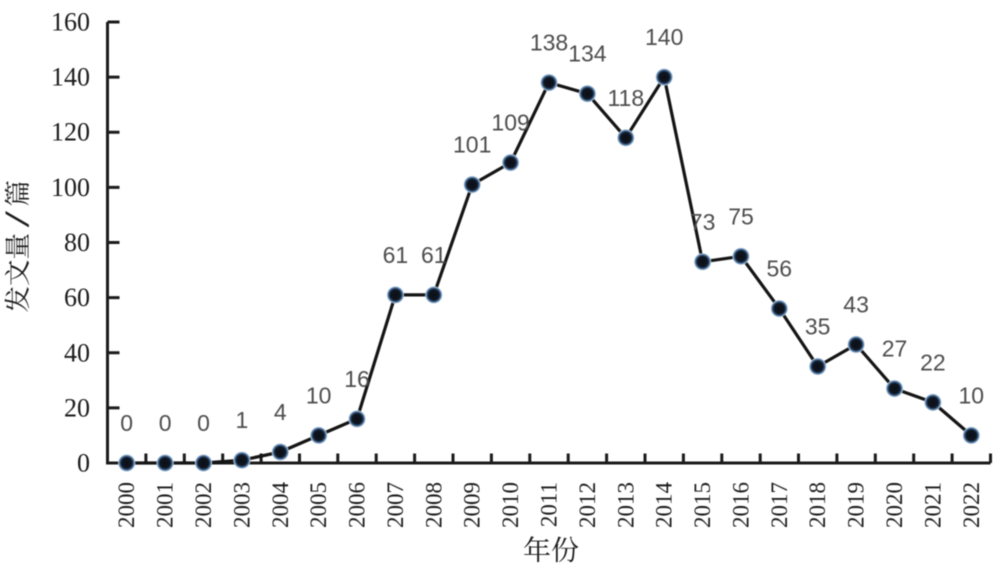  I want to click on svg-text: 2002, so click(203, 505).